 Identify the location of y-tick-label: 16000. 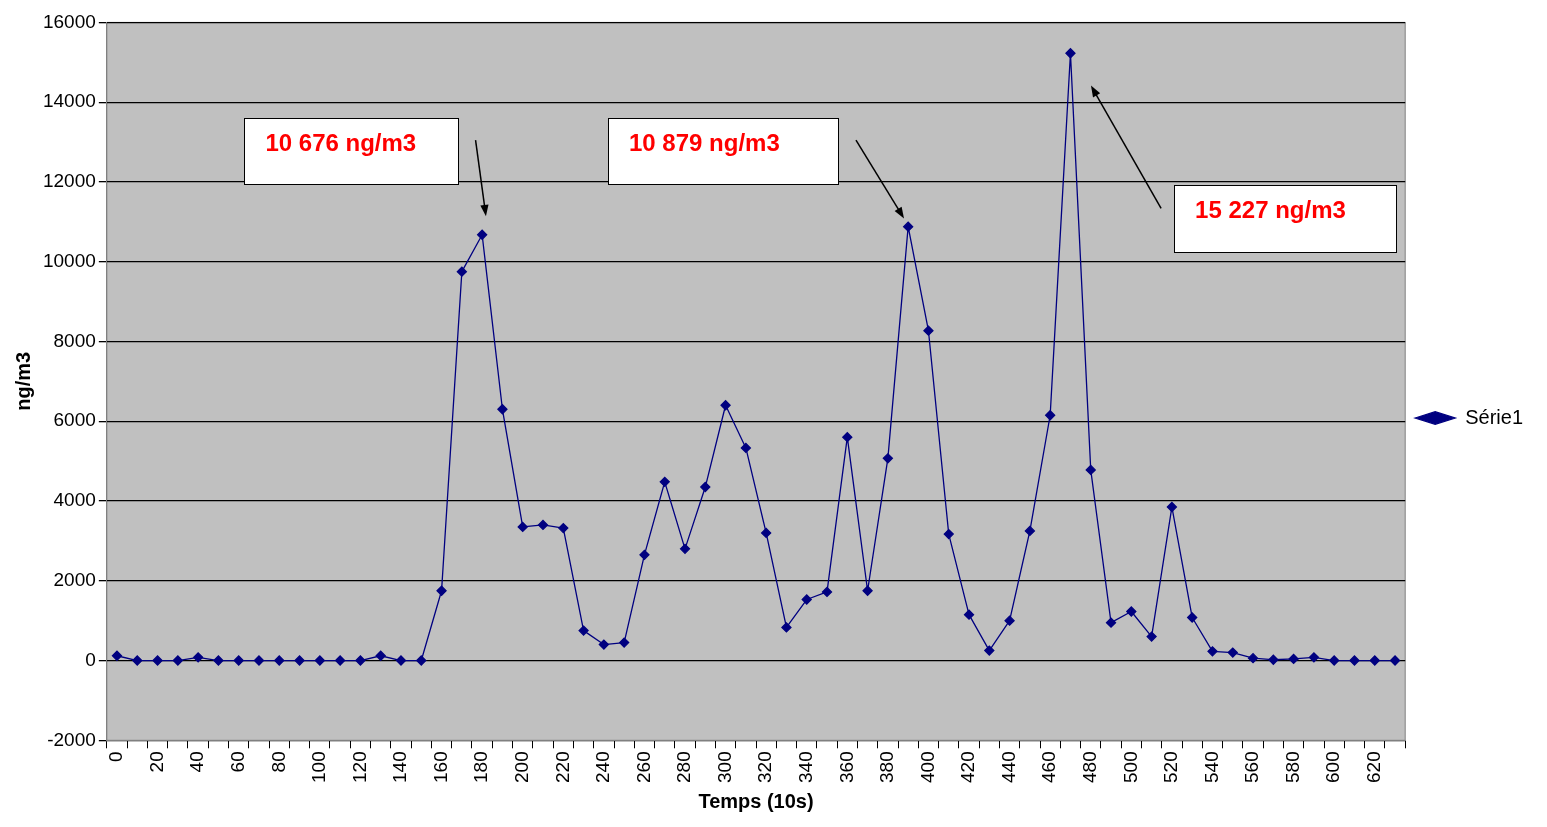
(69, 21).